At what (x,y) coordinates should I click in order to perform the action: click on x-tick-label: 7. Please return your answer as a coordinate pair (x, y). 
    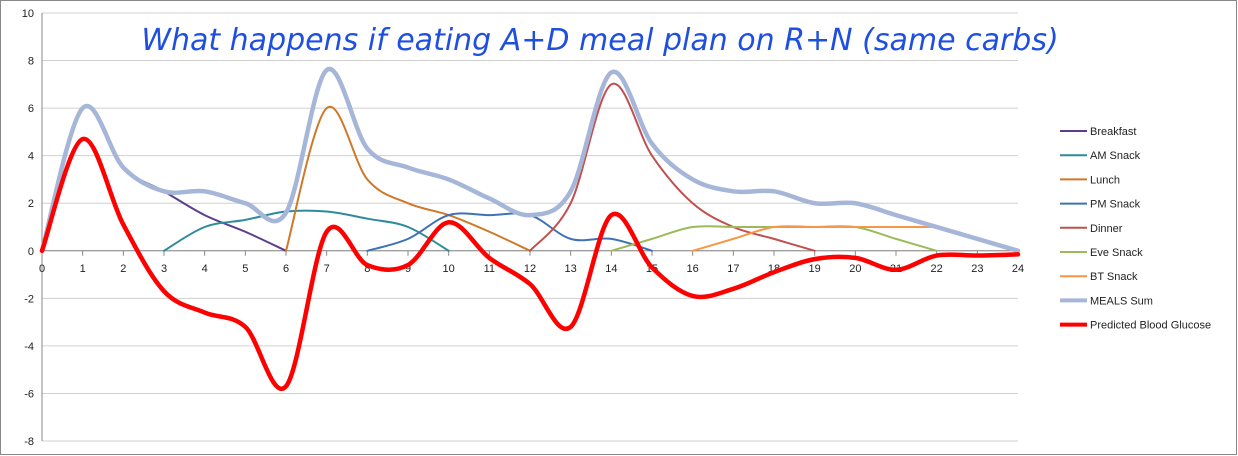
    Looking at the image, I should click on (327, 269).